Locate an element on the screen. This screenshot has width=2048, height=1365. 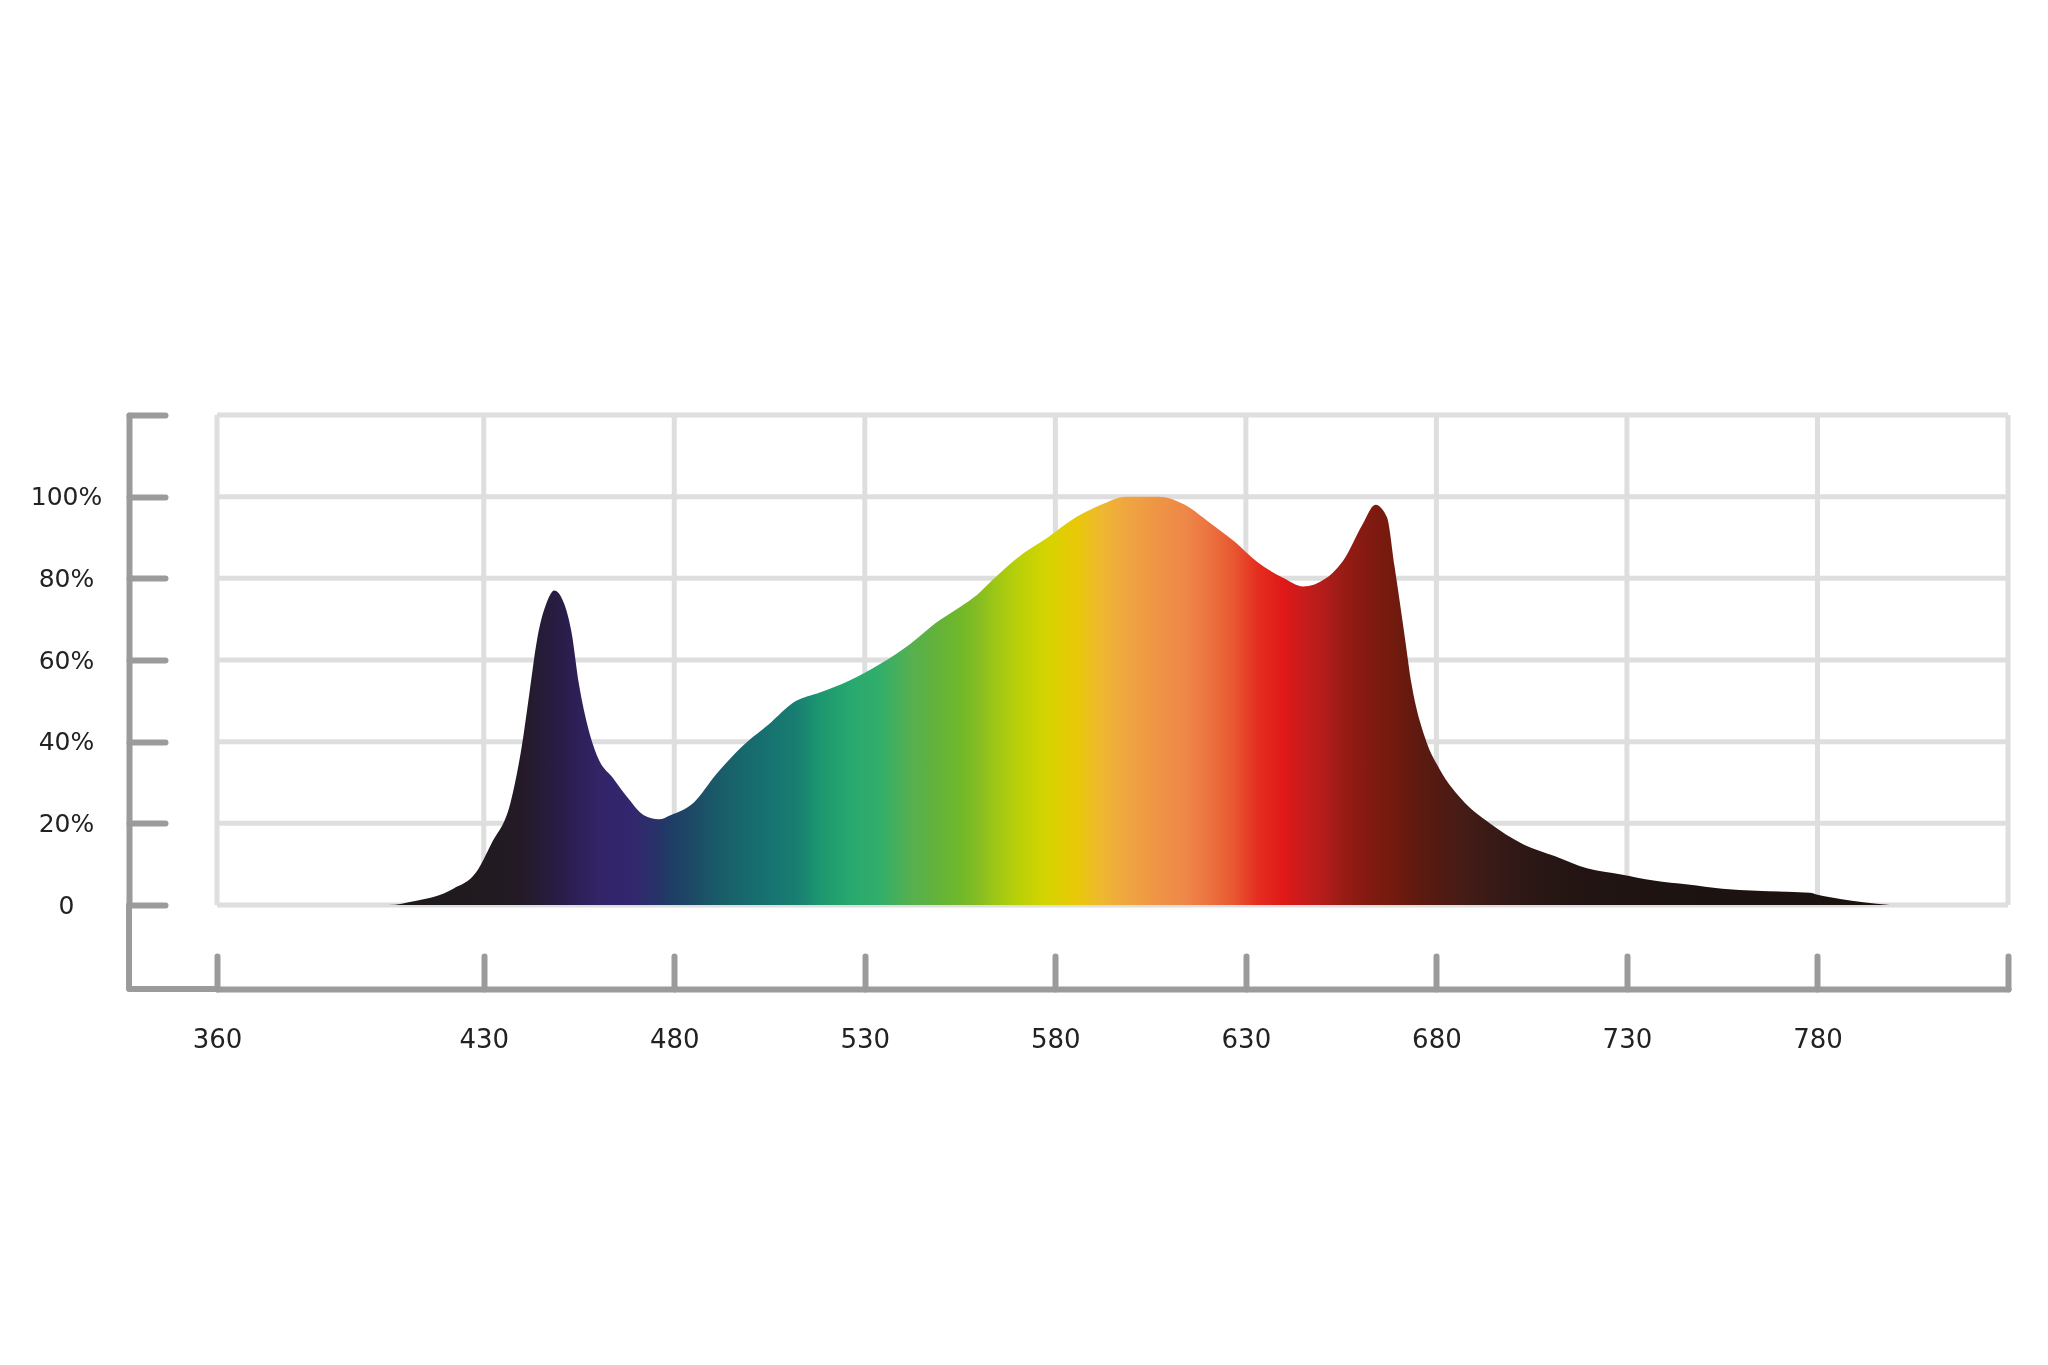
x-tick-label: 530 is located at coordinates (865, 1038).